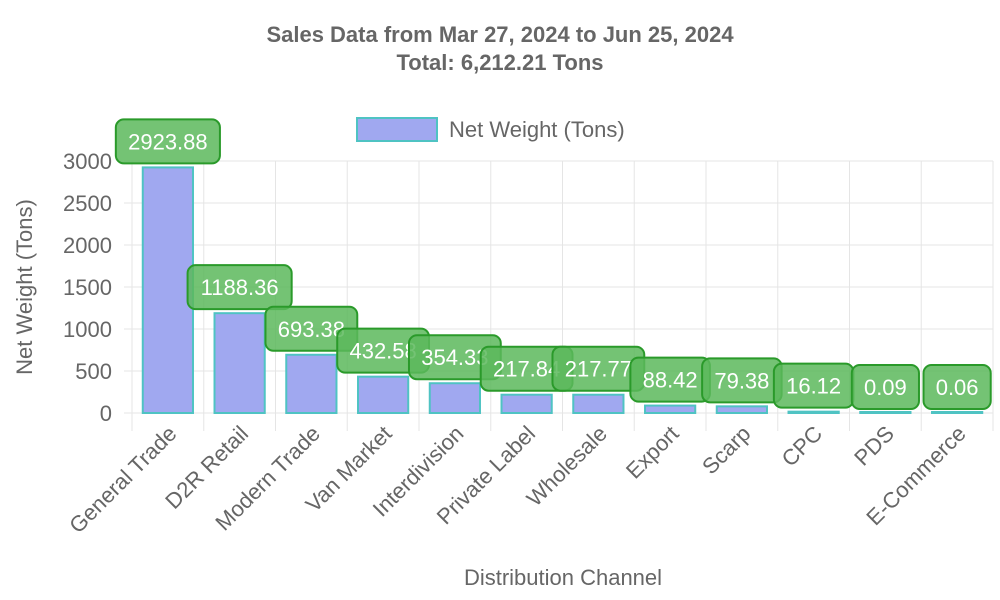 Image resolution: width=1000 pixels, height=600 pixels. I want to click on y-axis-title: Net Weight (Tons), so click(24, 287).